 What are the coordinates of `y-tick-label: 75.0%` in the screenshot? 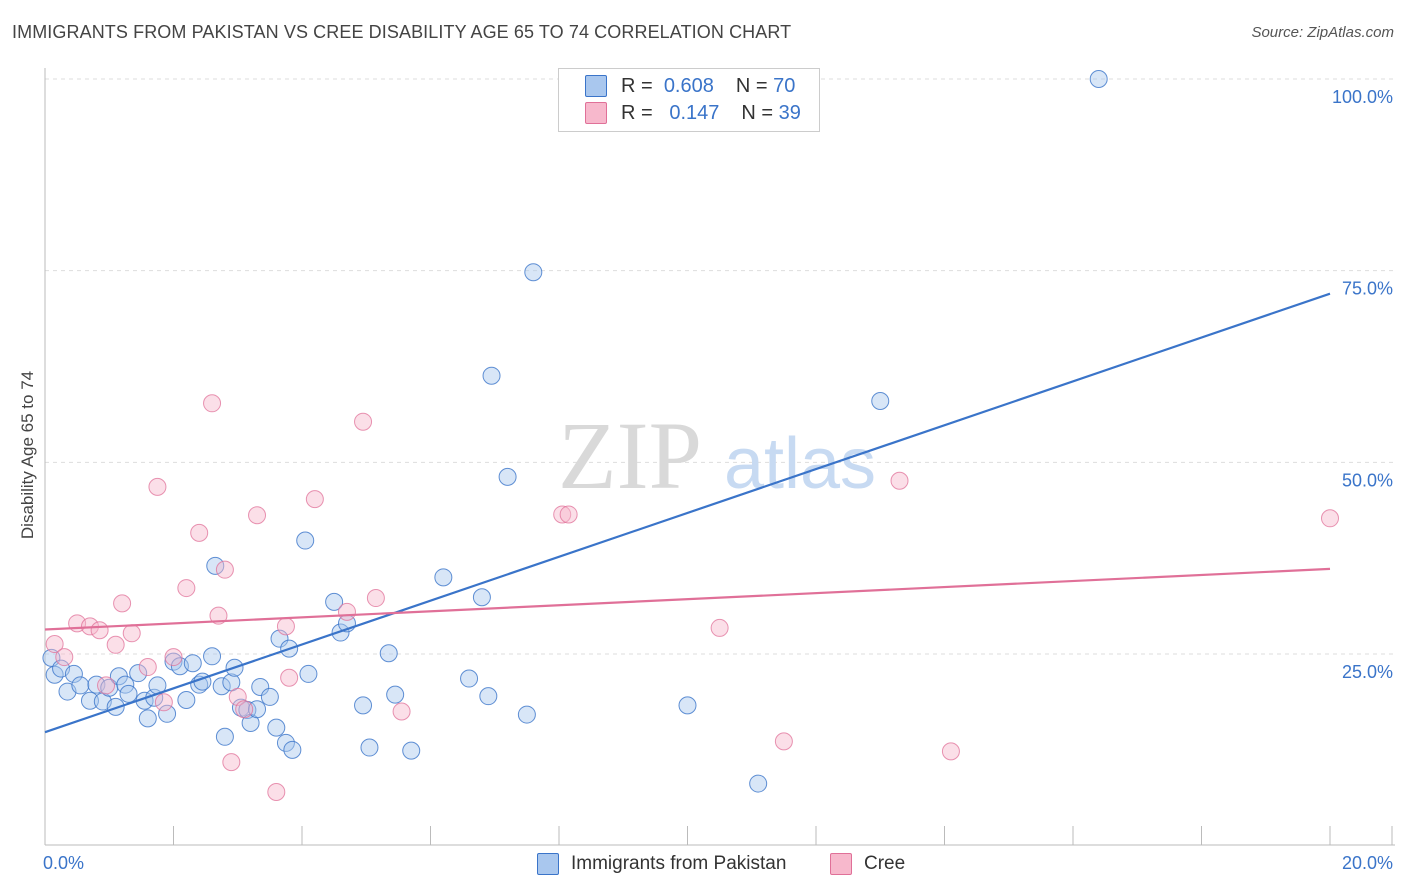 It's located at (1367, 289).